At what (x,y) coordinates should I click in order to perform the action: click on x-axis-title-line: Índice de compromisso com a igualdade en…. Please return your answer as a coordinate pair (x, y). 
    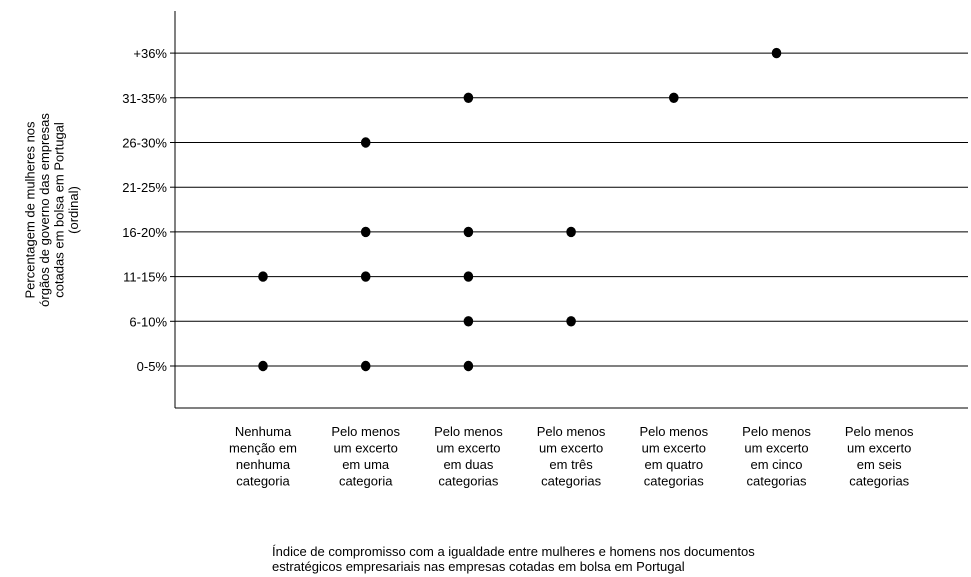
    Looking at the image, I should click on (513, 551).